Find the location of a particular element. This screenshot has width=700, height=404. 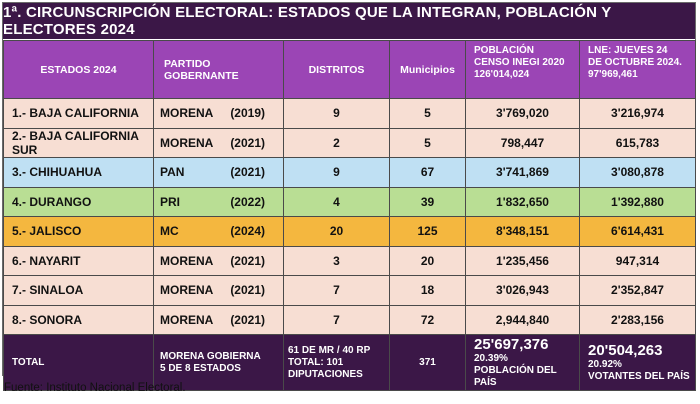

municipios-cell: 67 is located at coordinates (427, 172).